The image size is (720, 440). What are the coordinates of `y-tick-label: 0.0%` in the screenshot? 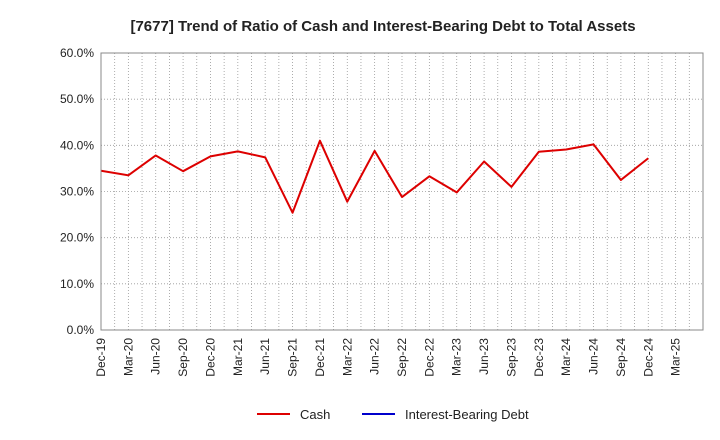 It's located at (81, 330).